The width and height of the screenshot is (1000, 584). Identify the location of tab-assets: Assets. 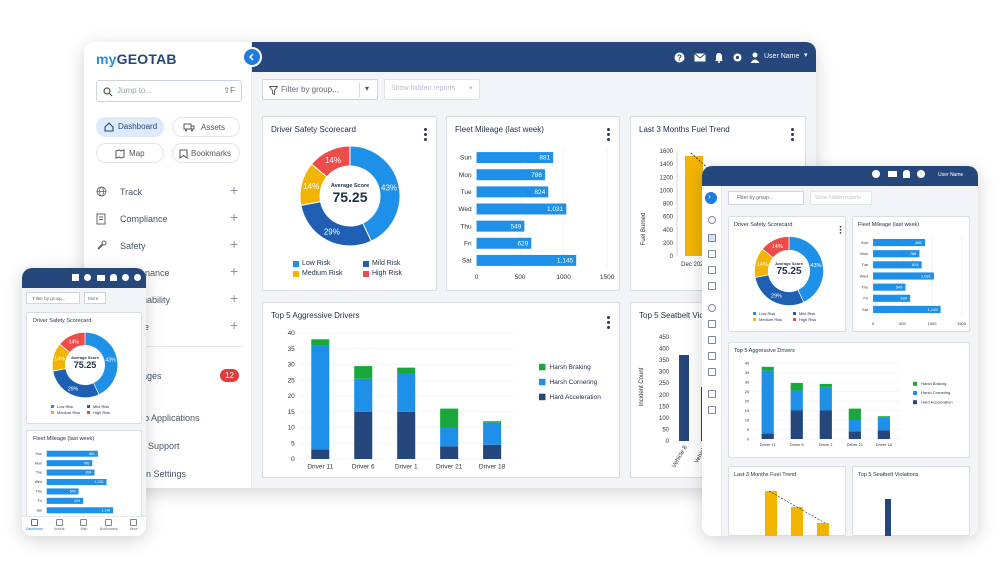
(59, 526).